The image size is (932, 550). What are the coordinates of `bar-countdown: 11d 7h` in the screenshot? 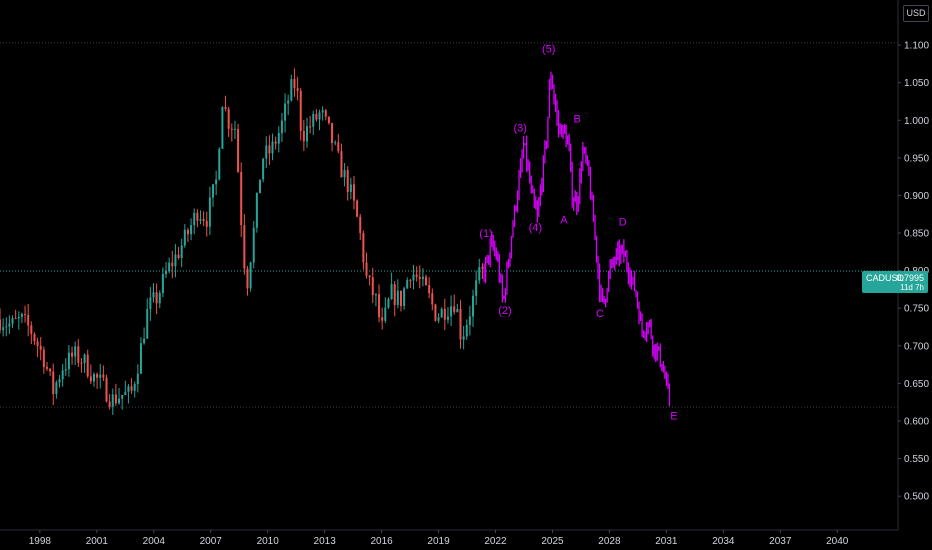 It's located at (912, 287).